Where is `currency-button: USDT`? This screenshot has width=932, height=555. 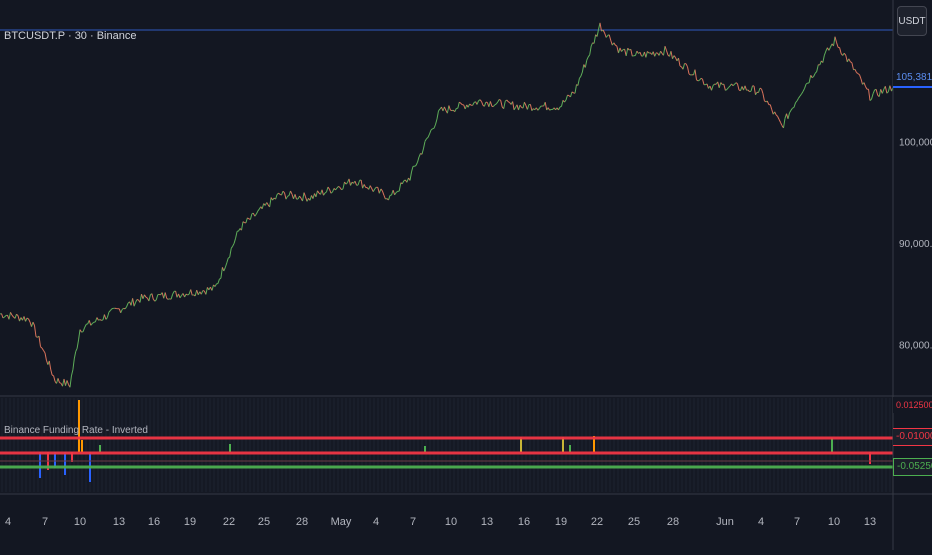 currency-button: USDT is located at coordinates (912, 21).